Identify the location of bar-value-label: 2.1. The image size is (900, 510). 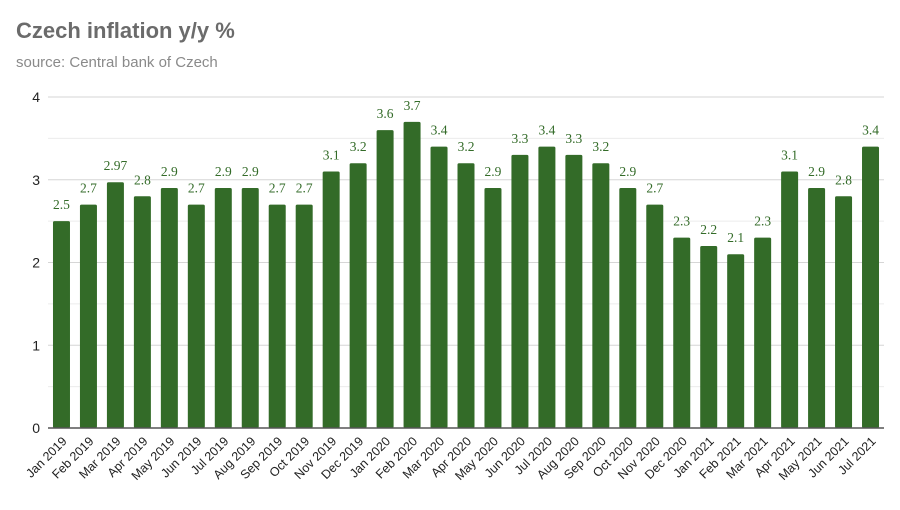
(735, 237).